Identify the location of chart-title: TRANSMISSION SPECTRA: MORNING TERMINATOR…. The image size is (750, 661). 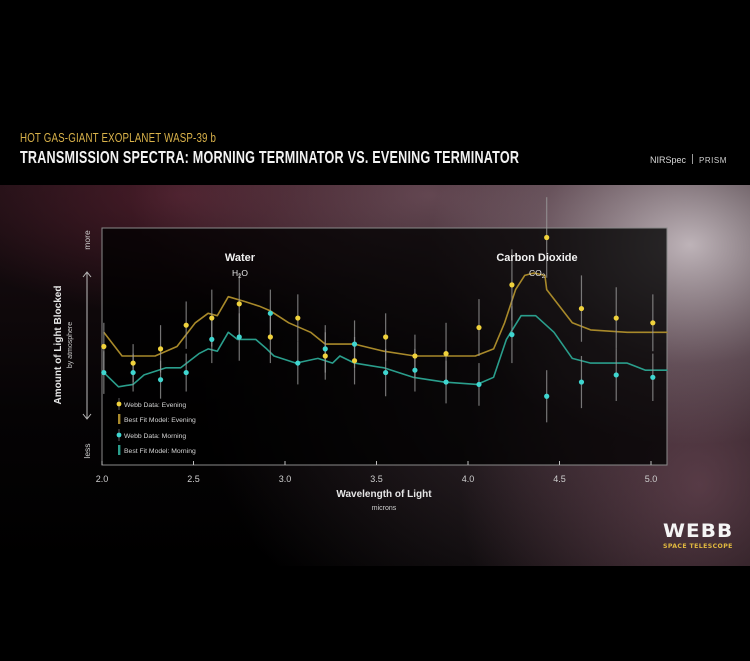
(270, 157).